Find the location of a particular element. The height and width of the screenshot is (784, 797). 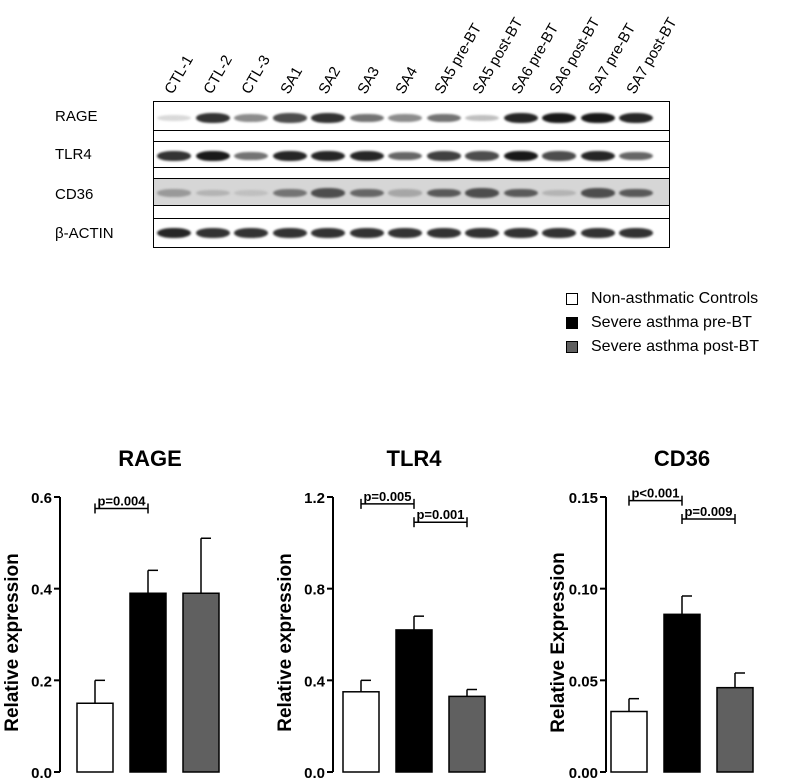

blot-row-label: CD36 is located at coordinates (74, 194).